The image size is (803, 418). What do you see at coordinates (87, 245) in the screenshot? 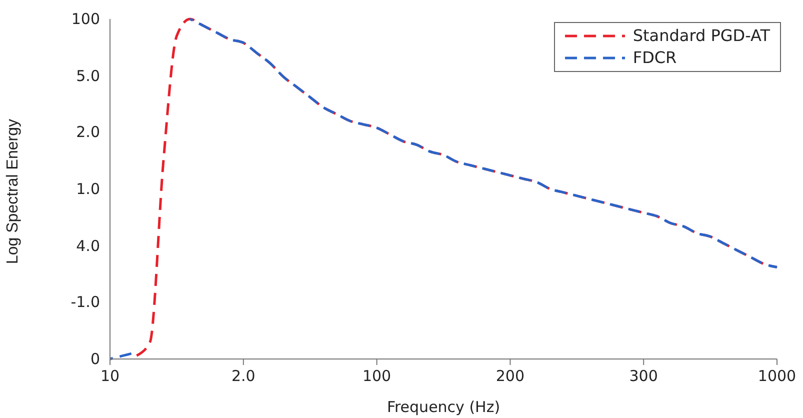
I see `text: 4.0` at bounding box center [87, 245].